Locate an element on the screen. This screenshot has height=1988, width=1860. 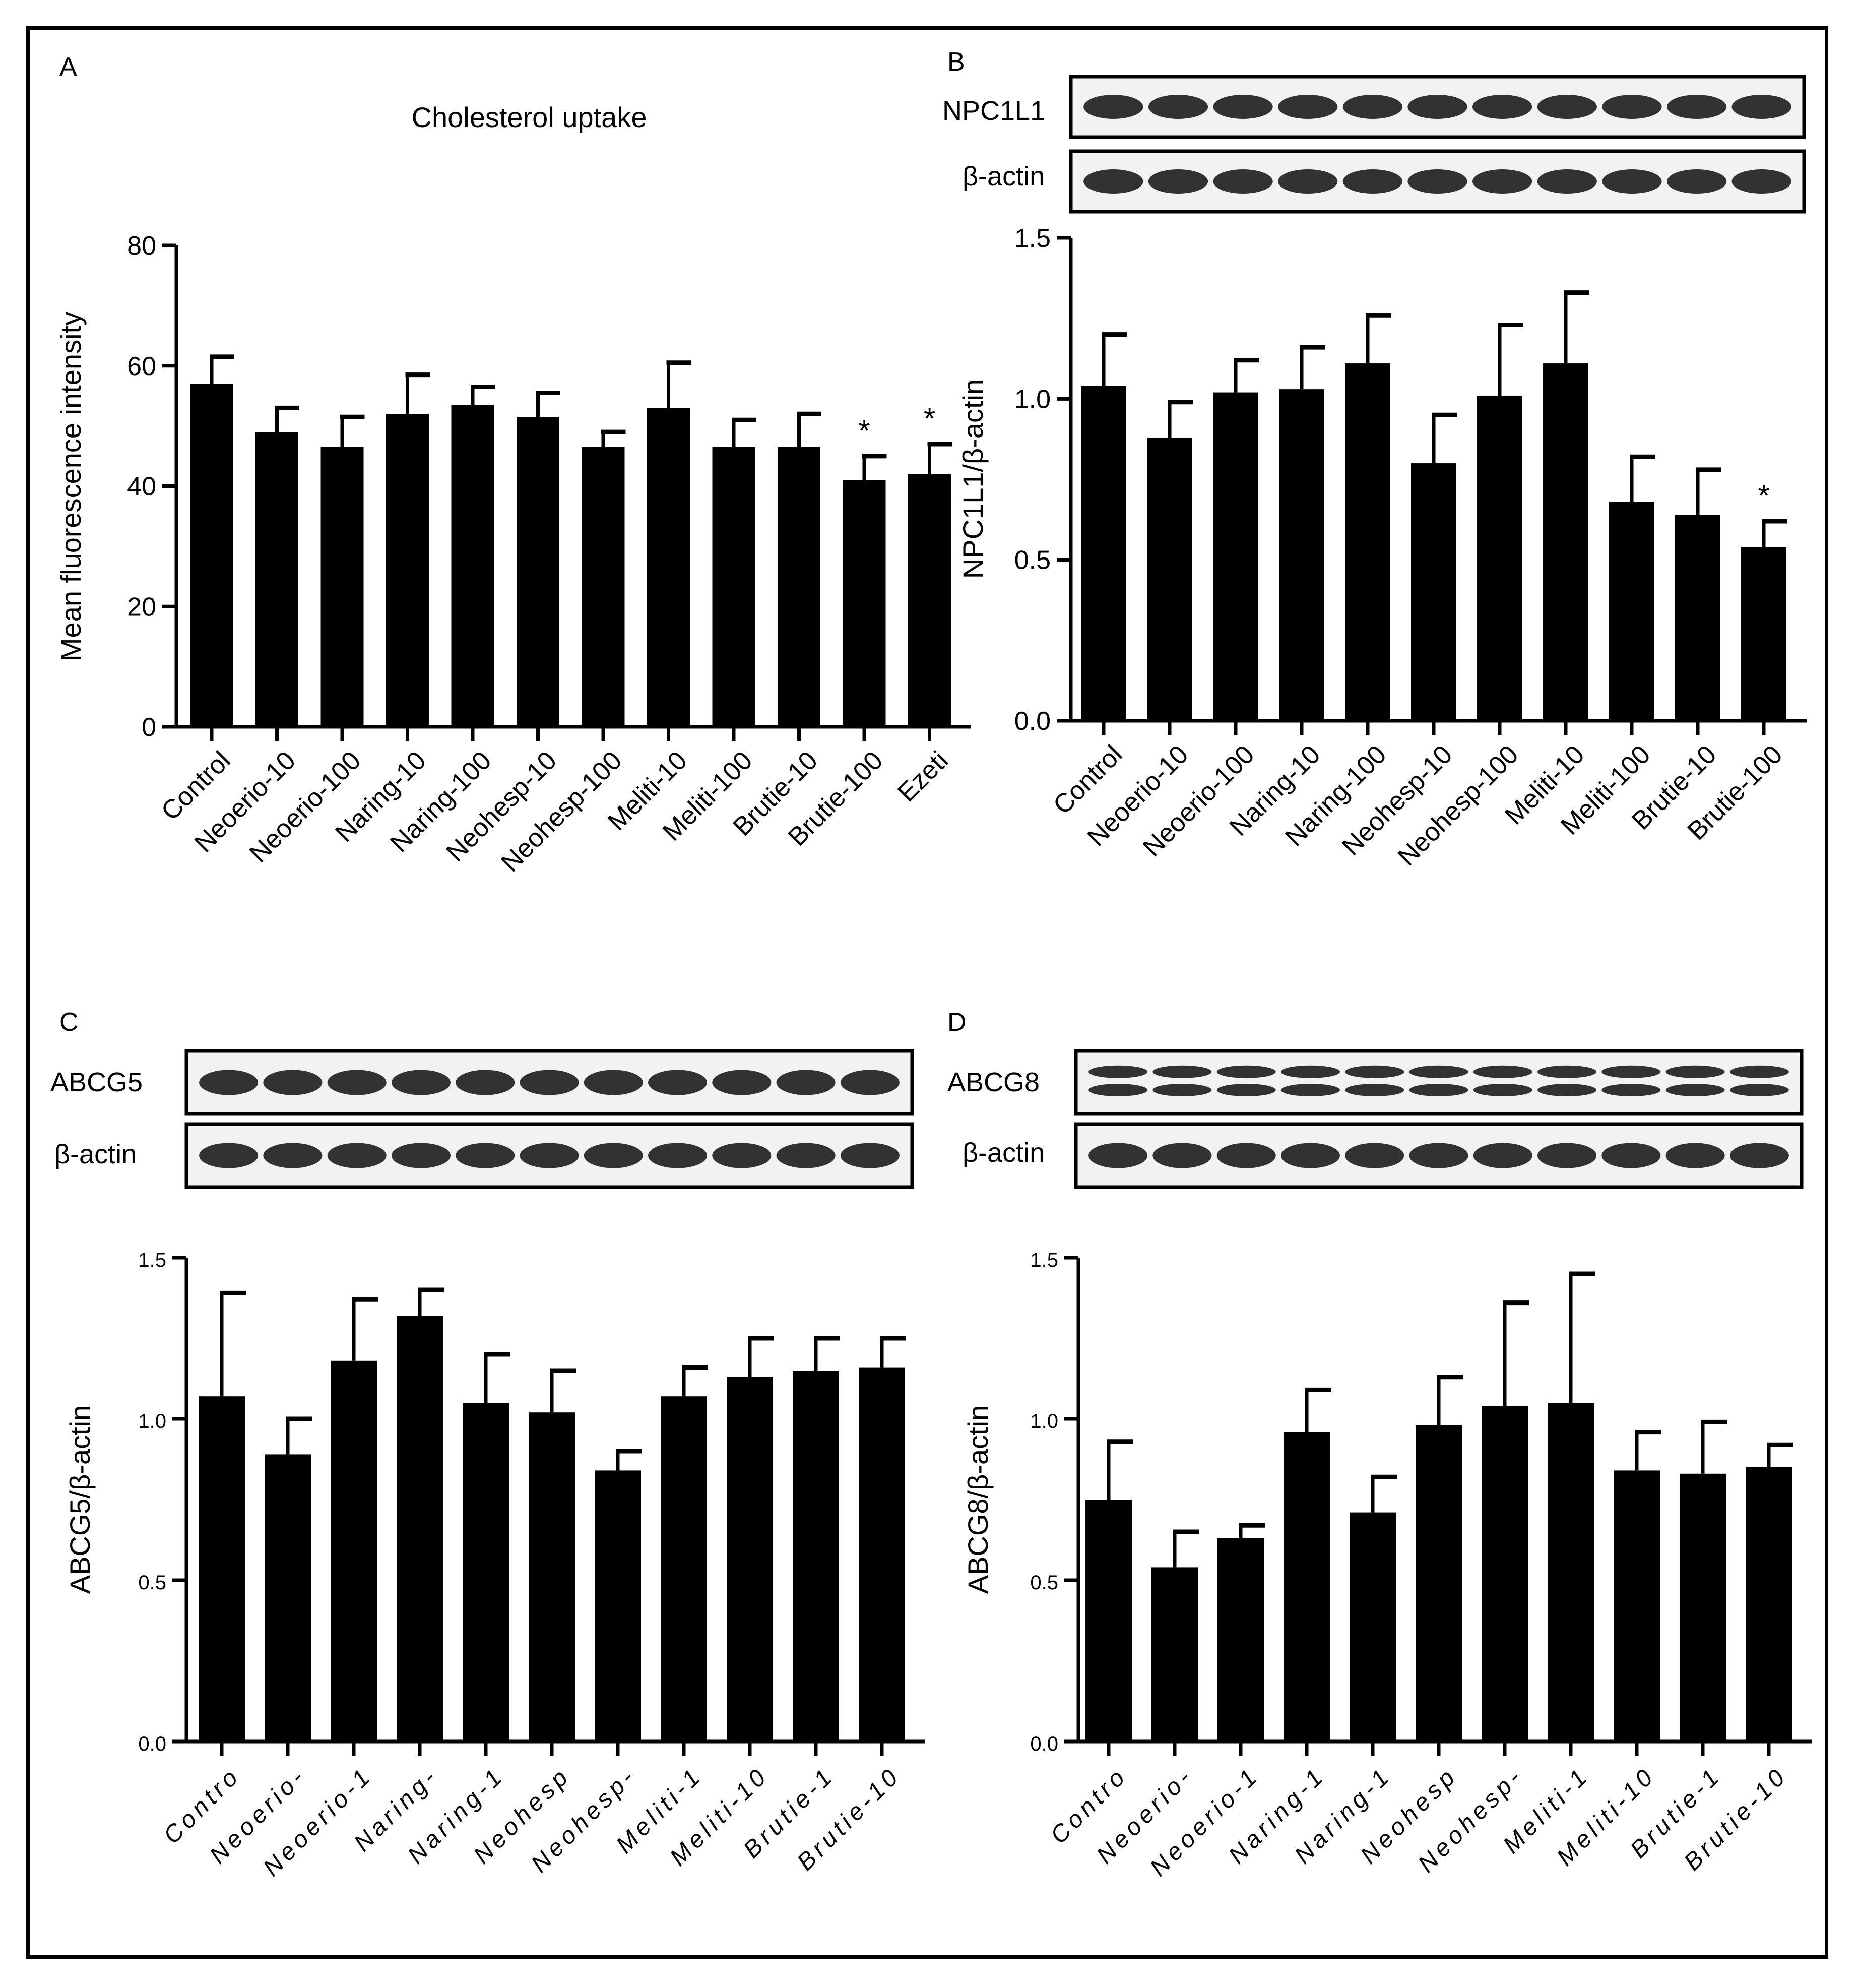
y-axis-label: Mean fluorescence intensity is located at coordinates (71, 486).